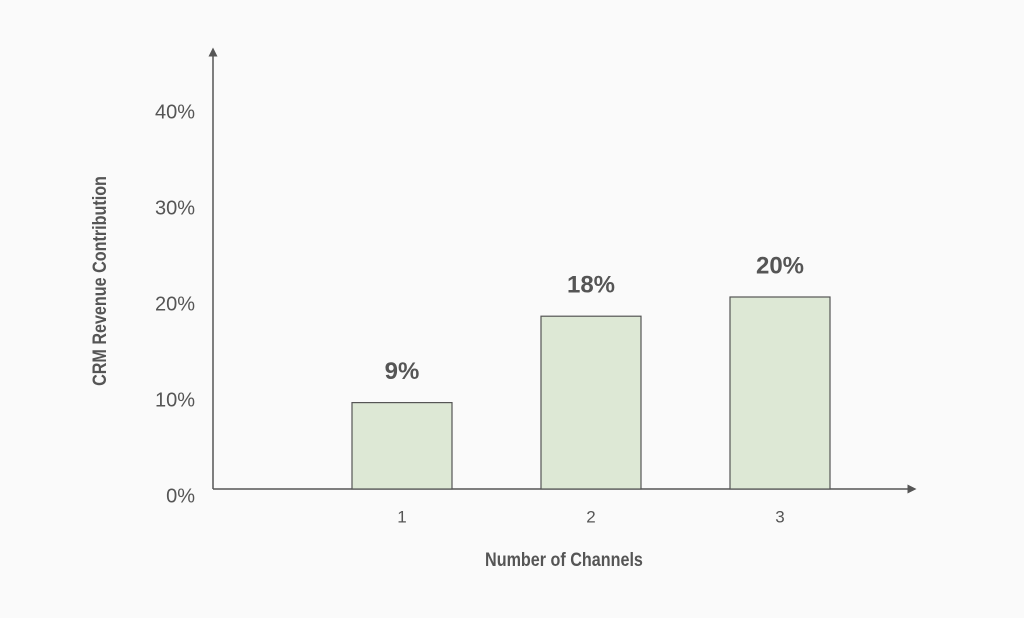  What do you see at coordinates (175, 112) in the screenshot?
I see `y-tick-label: 40%` at bounding box center [175, 112].